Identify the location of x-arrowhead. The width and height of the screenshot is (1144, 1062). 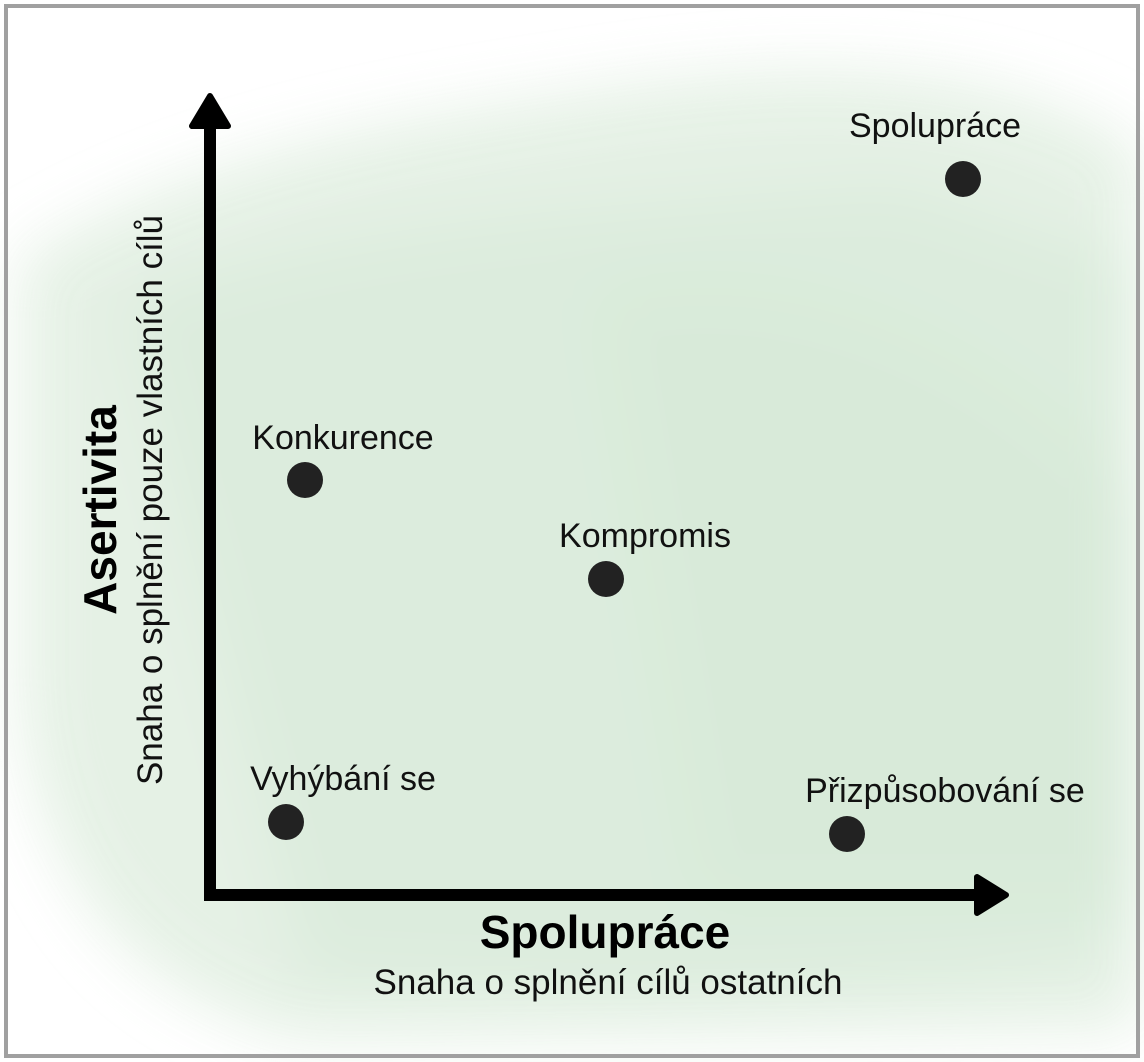
(991, 895).